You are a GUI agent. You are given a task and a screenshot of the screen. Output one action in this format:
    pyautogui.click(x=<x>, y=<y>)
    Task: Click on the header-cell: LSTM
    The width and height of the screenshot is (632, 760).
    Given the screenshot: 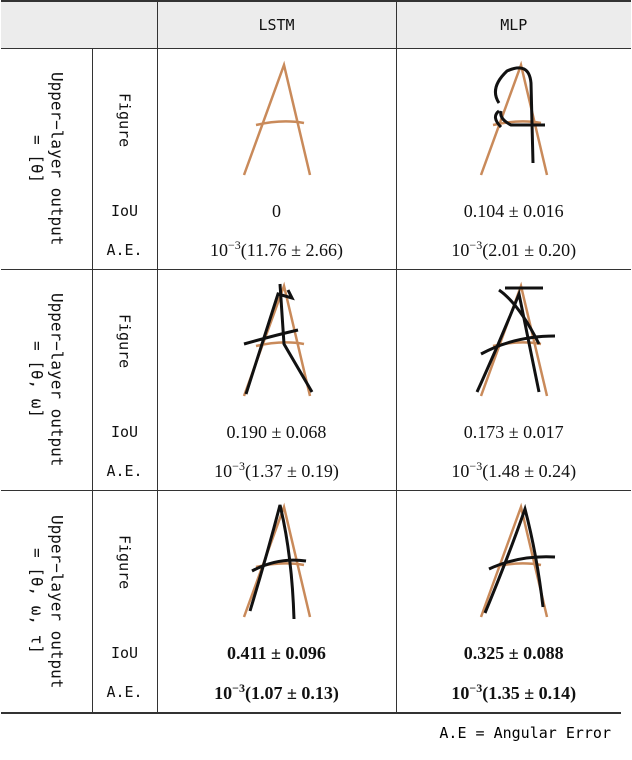 What is the action you would take?
    pyautogui.click(x=277, y=24)
    